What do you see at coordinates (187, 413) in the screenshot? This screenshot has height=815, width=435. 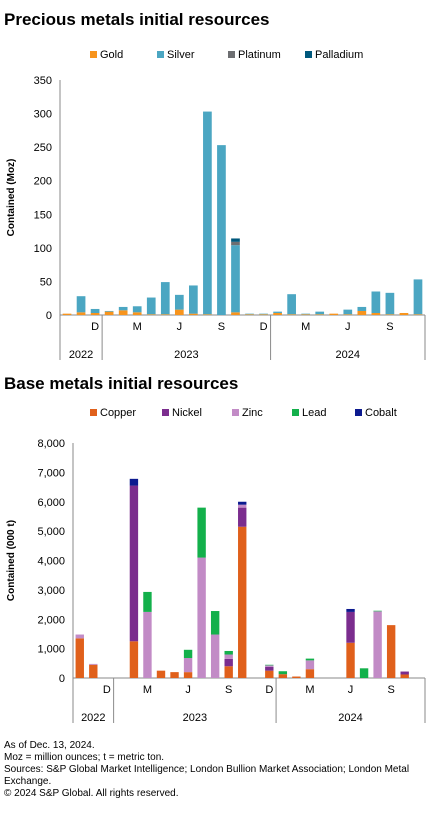 I see `legend-label: Nickel` at bounding box center [187, 413].